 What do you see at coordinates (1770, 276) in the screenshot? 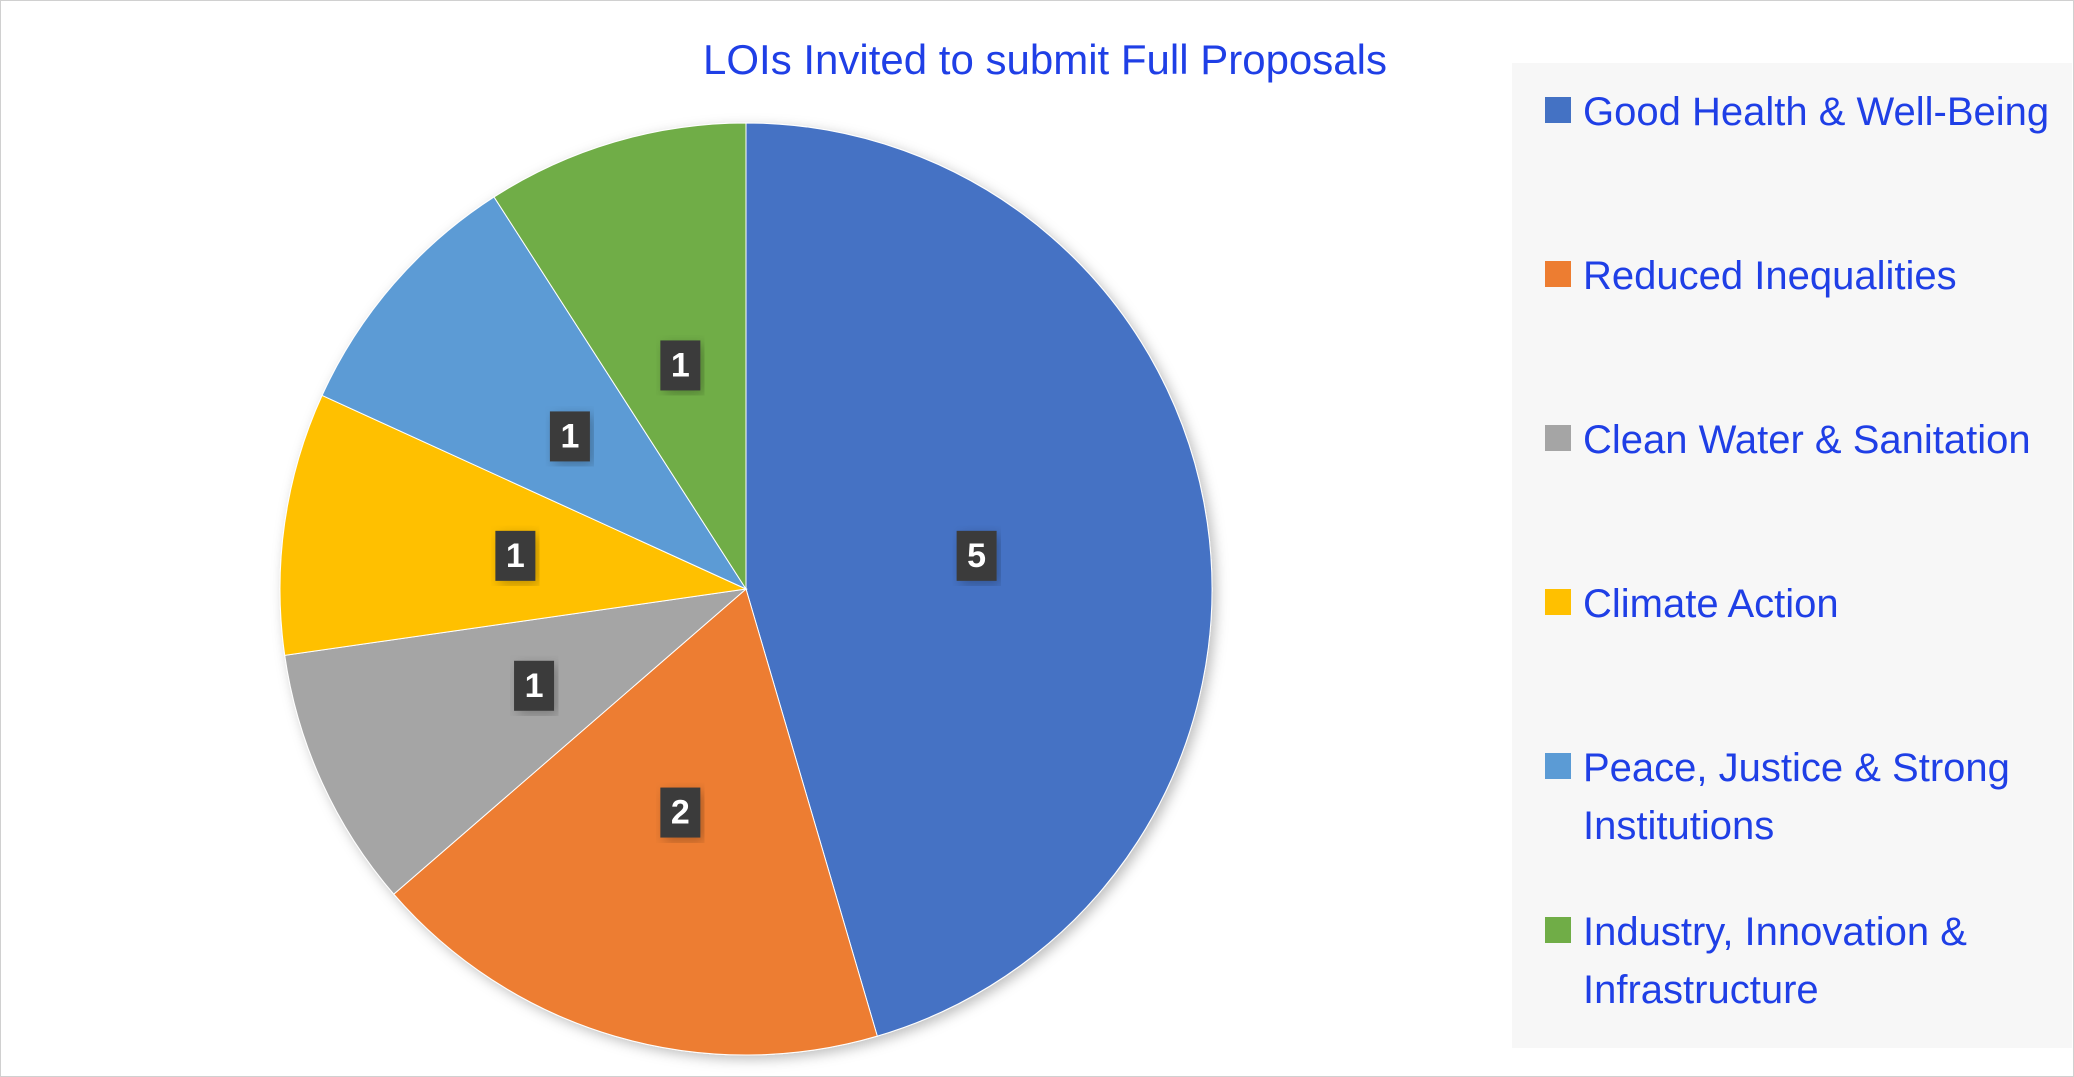
I see `legend-label: Reduced Inequalities` at bounding box center [1770, 276].